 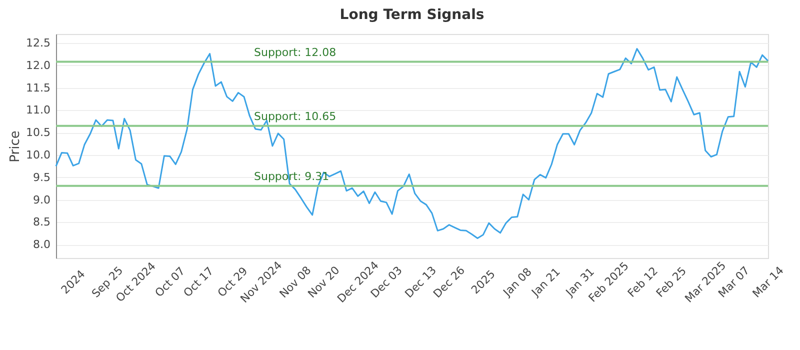 I want to click on y-tick-label: 12.0, so click(x=38, y=65).